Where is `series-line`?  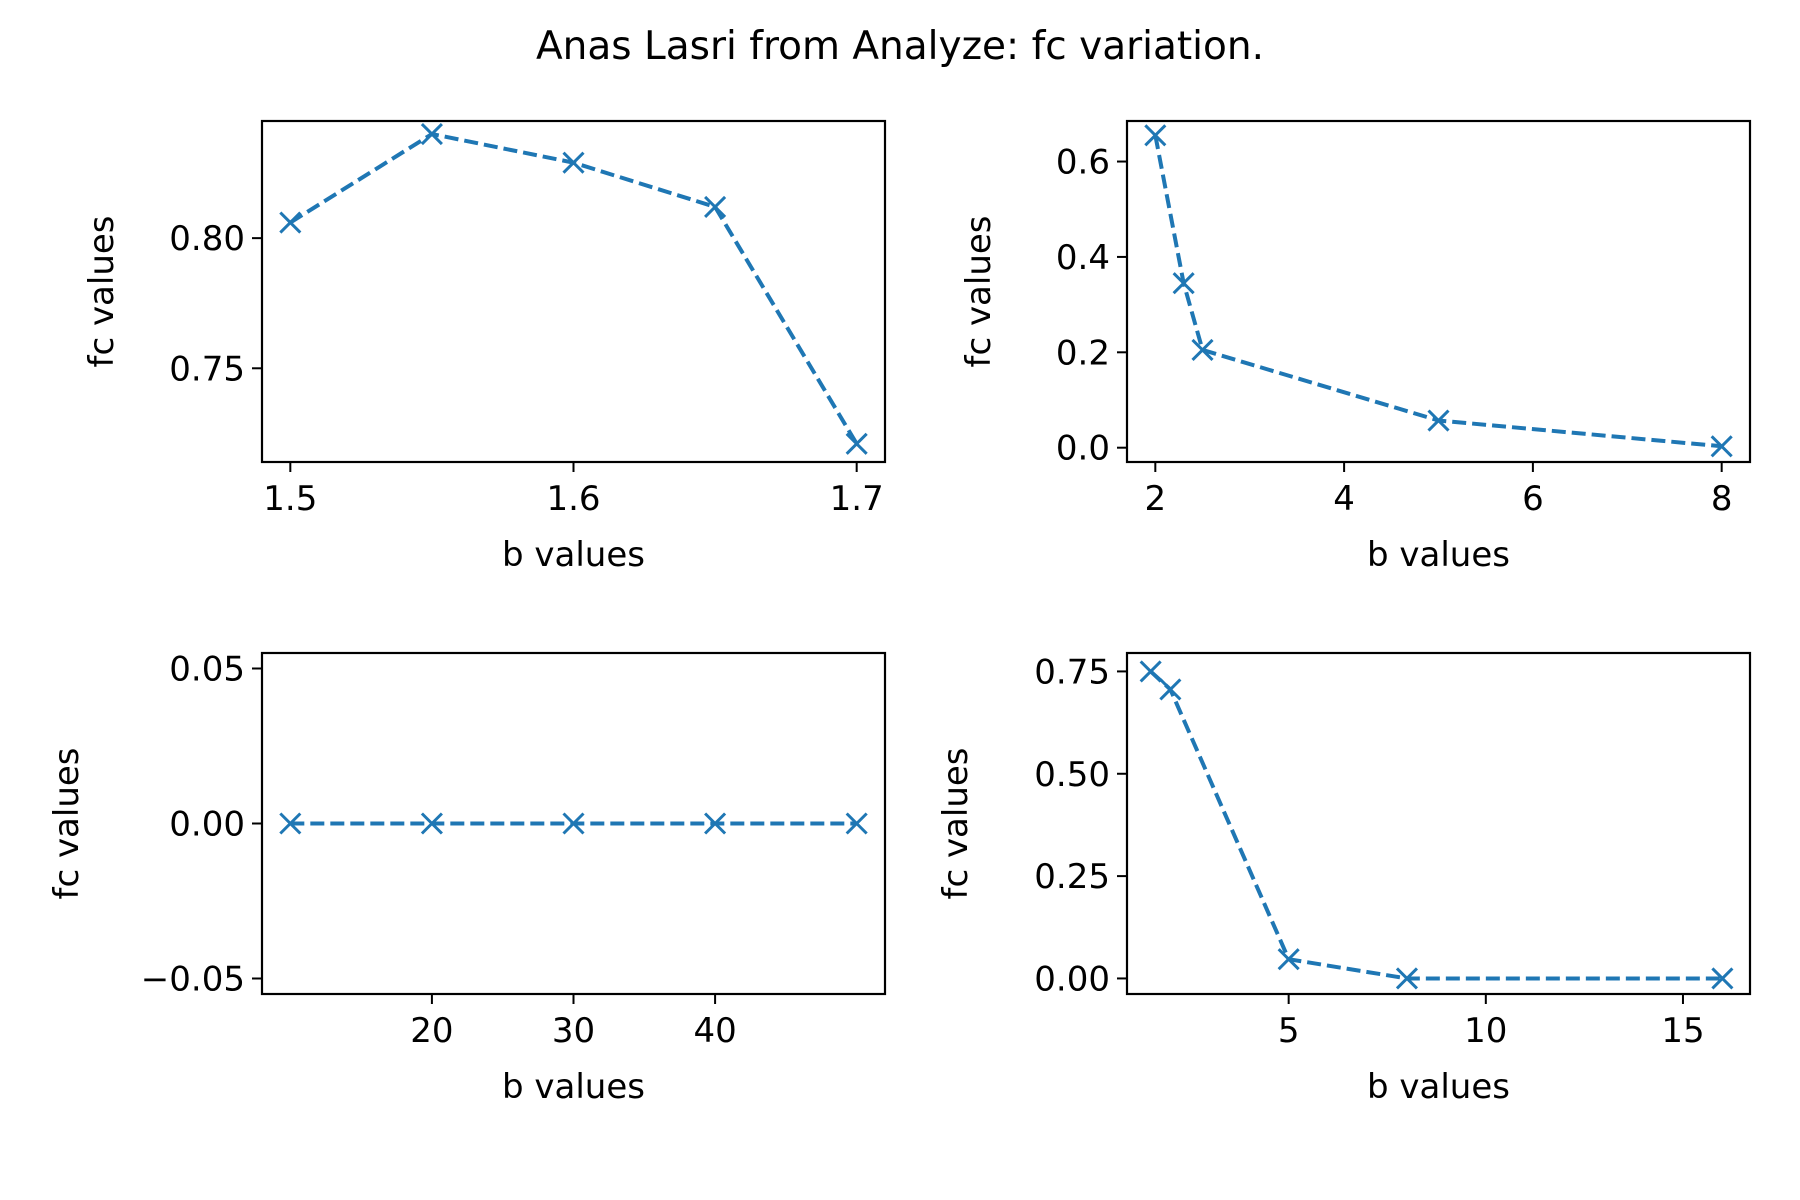
series-line is located at coordinates (1437, 291).